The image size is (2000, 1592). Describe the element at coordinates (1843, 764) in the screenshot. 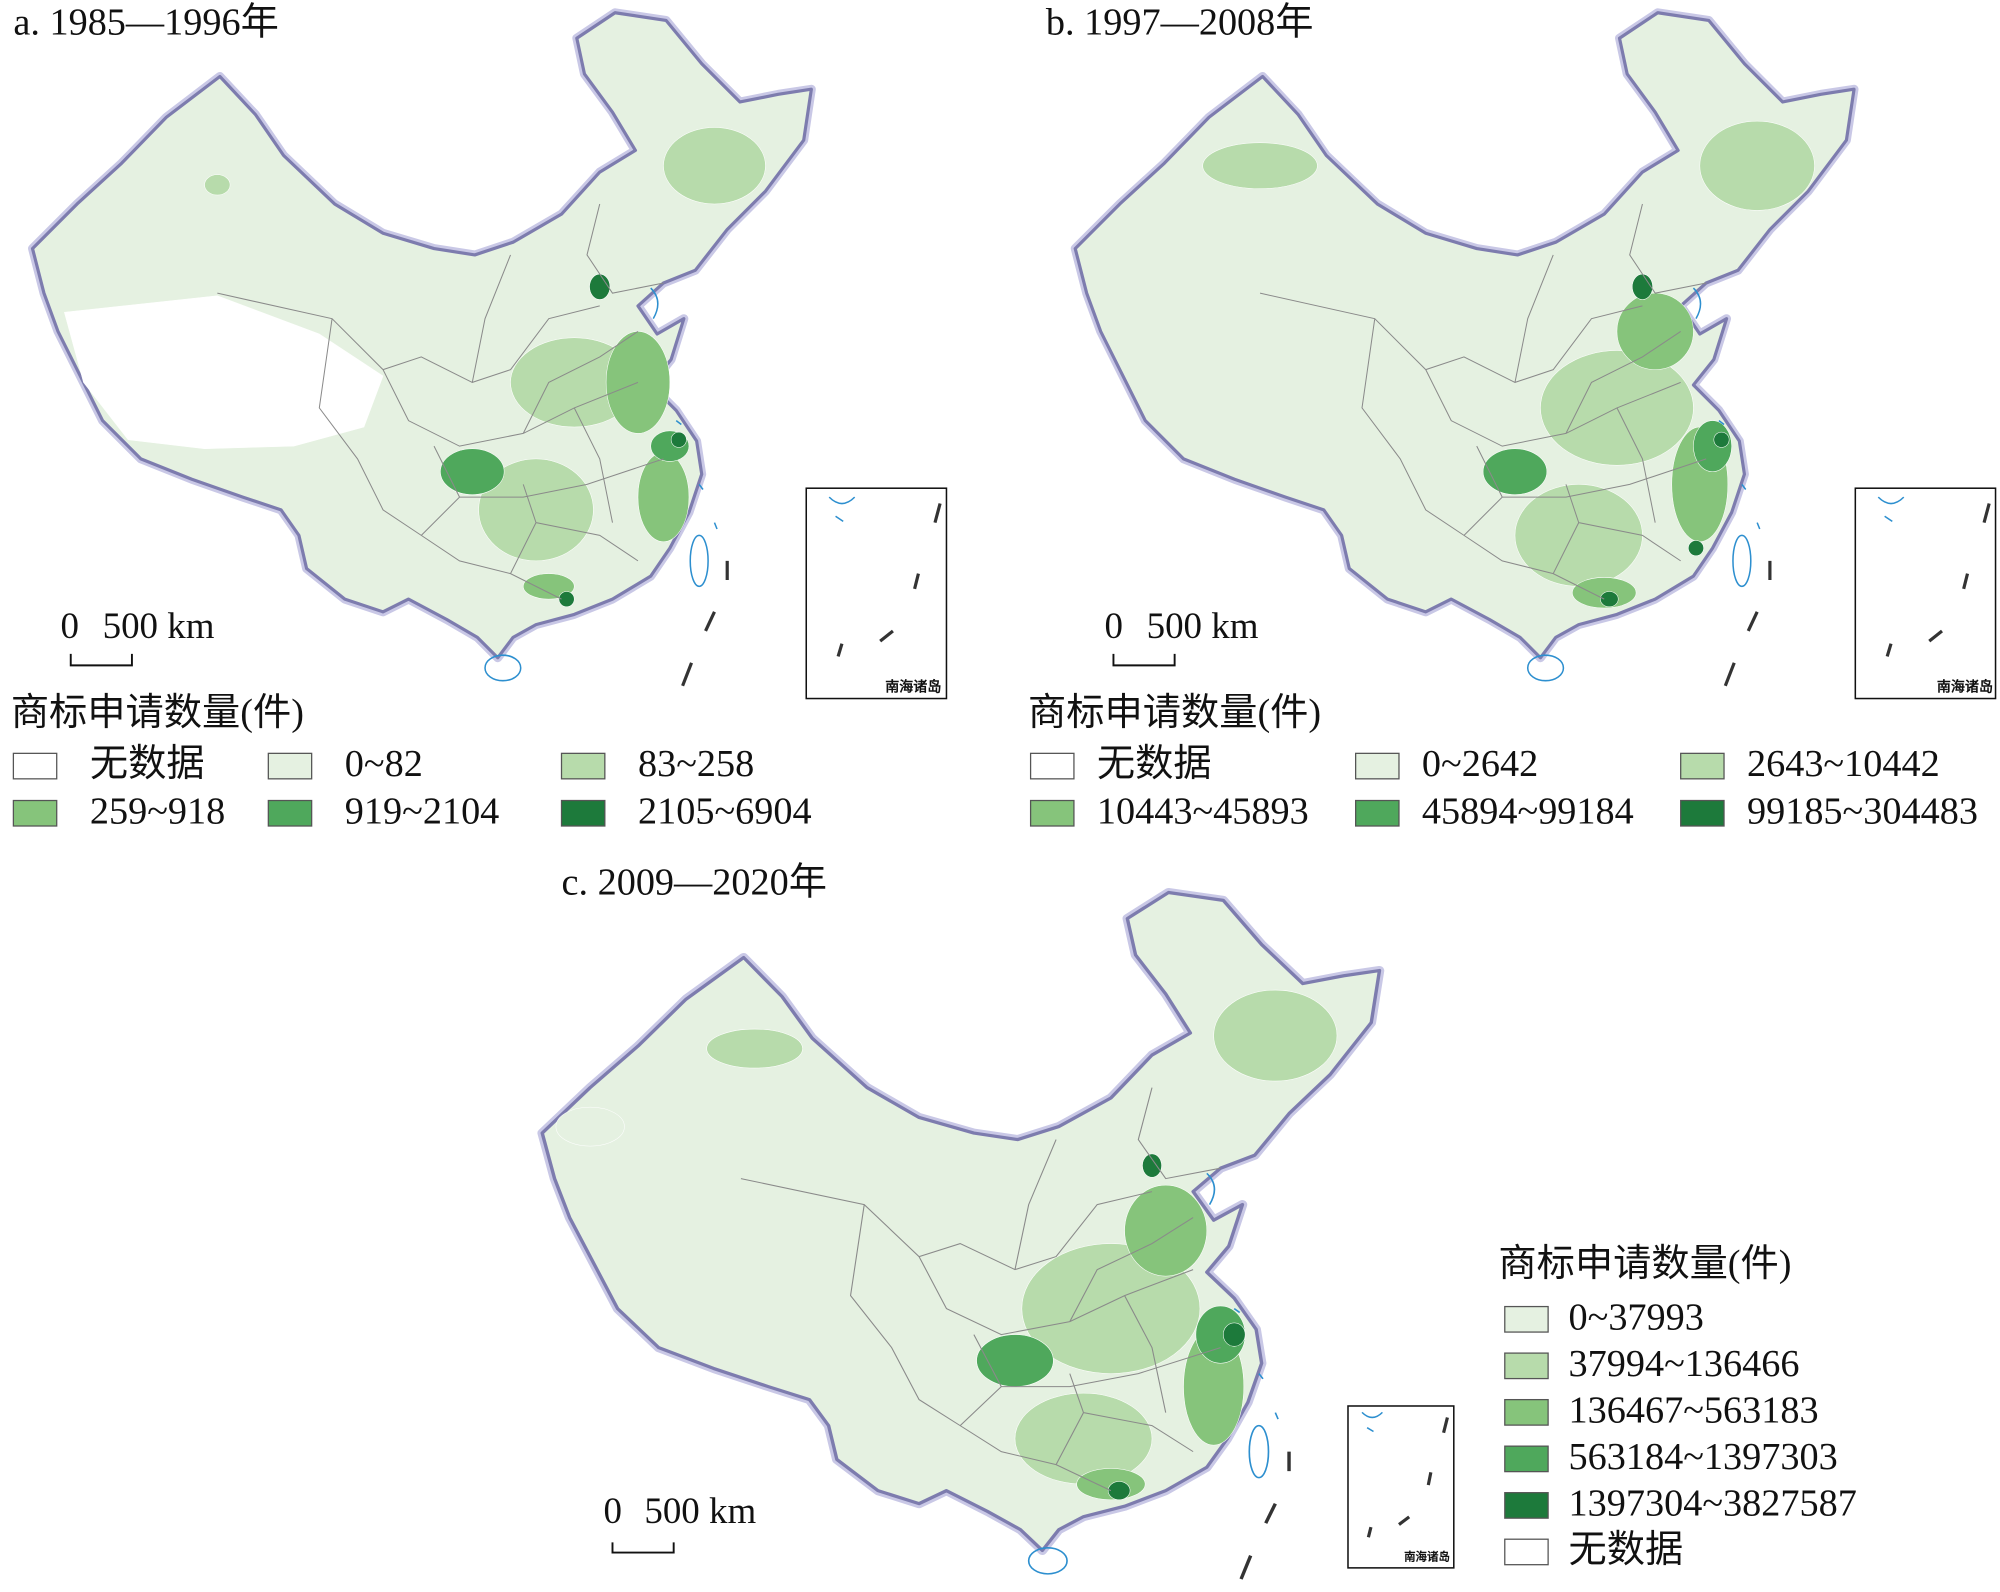

I see `legend-label: 2643~10442` at that location.